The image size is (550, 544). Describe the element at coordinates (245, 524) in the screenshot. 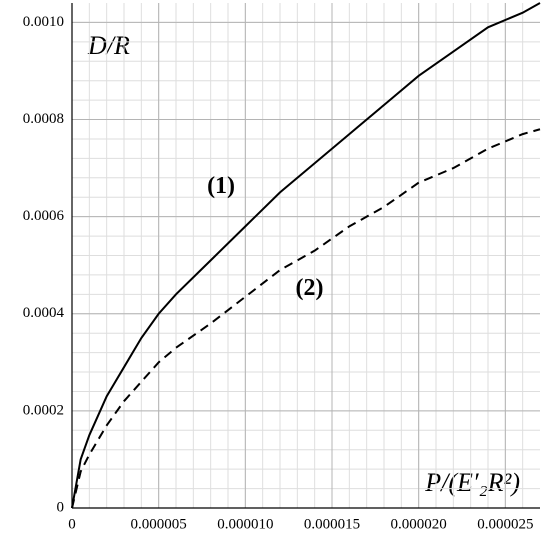

I see `x-tick-label: 0.000010` at that location.